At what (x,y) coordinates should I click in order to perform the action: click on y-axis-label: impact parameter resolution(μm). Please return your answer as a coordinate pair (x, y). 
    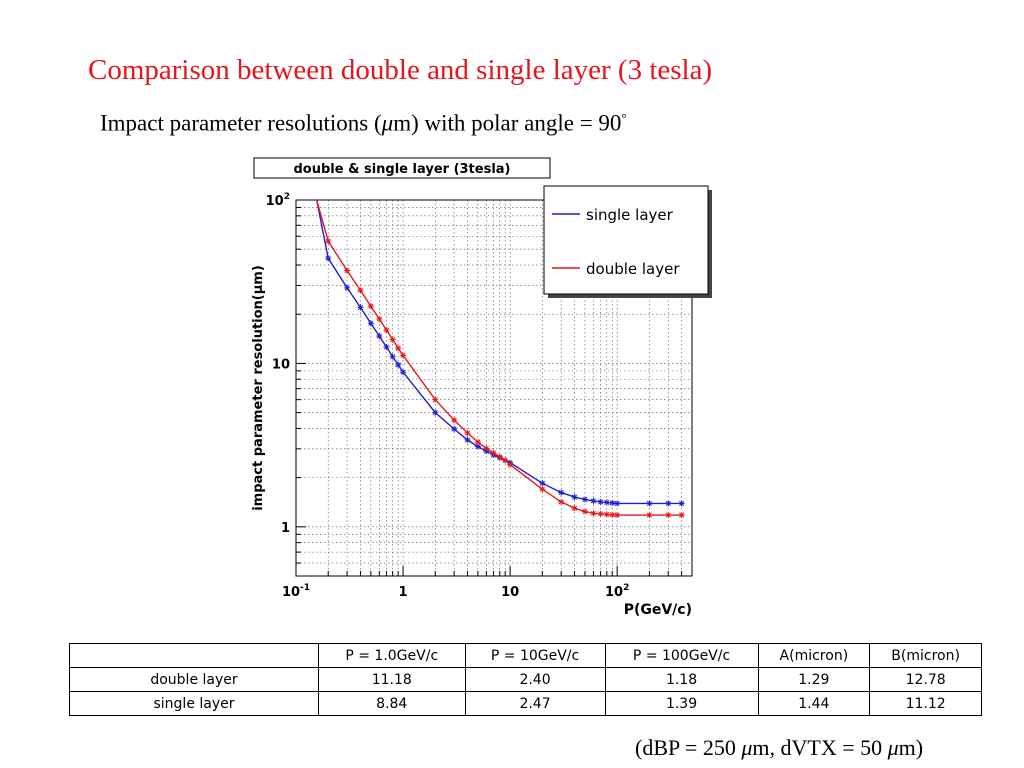
    Looking at the image, I should click on (258, 388).